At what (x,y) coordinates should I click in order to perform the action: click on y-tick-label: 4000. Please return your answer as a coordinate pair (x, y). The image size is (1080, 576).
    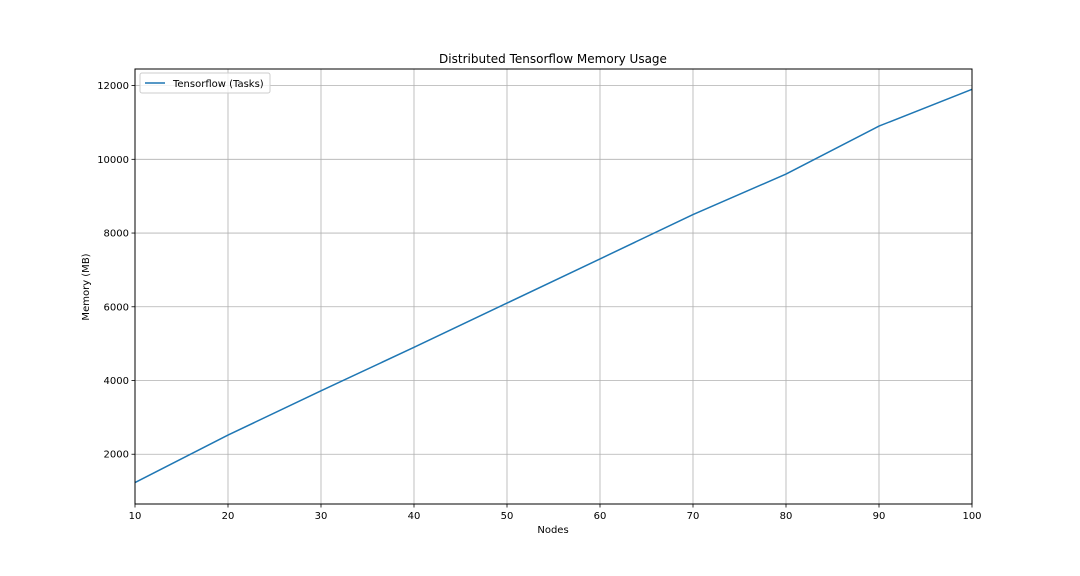
    Looking at the image, I should click on (116, 381).